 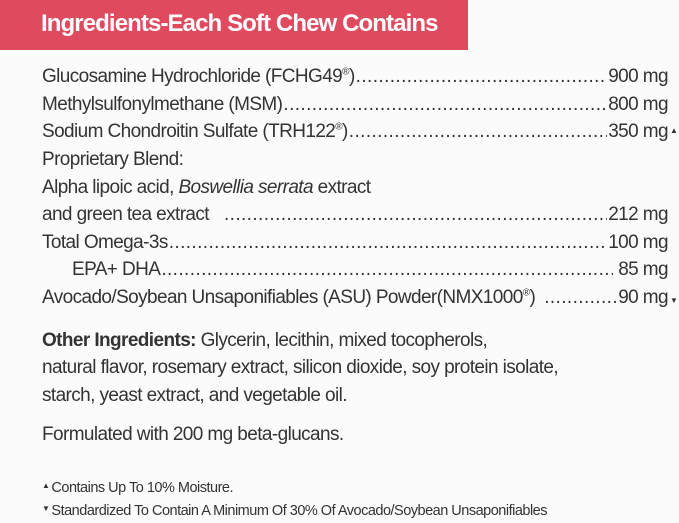 What do you see at coordinates (113, 159) in the screenshot?
I see `proprietary-blend-label: Proprietary Blend:` at bounding box center [113, 159].